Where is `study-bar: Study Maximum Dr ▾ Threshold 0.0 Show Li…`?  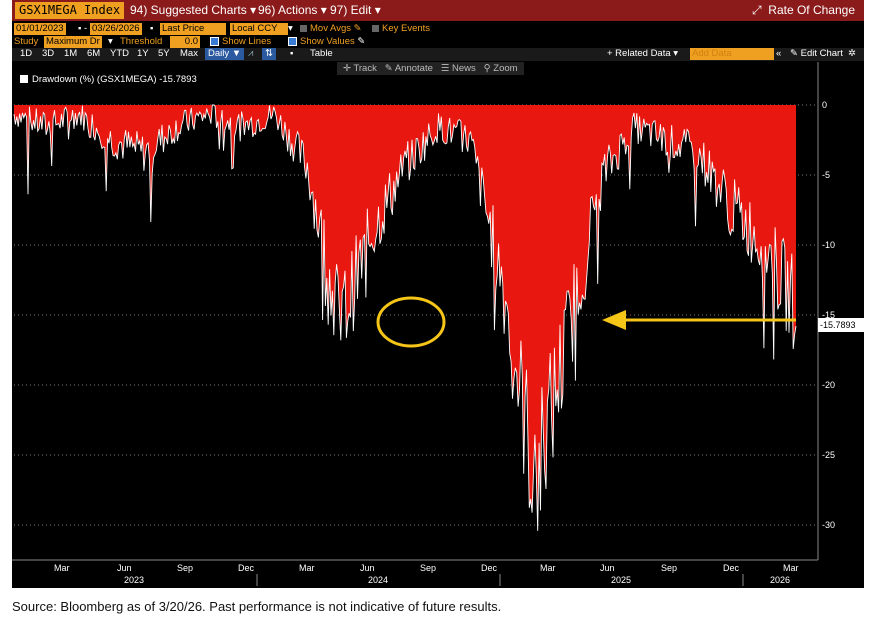 study-bar: Study Maximum Dr ▾ Threshold 0.0 Show Li… is located at coordinates (438, 42).